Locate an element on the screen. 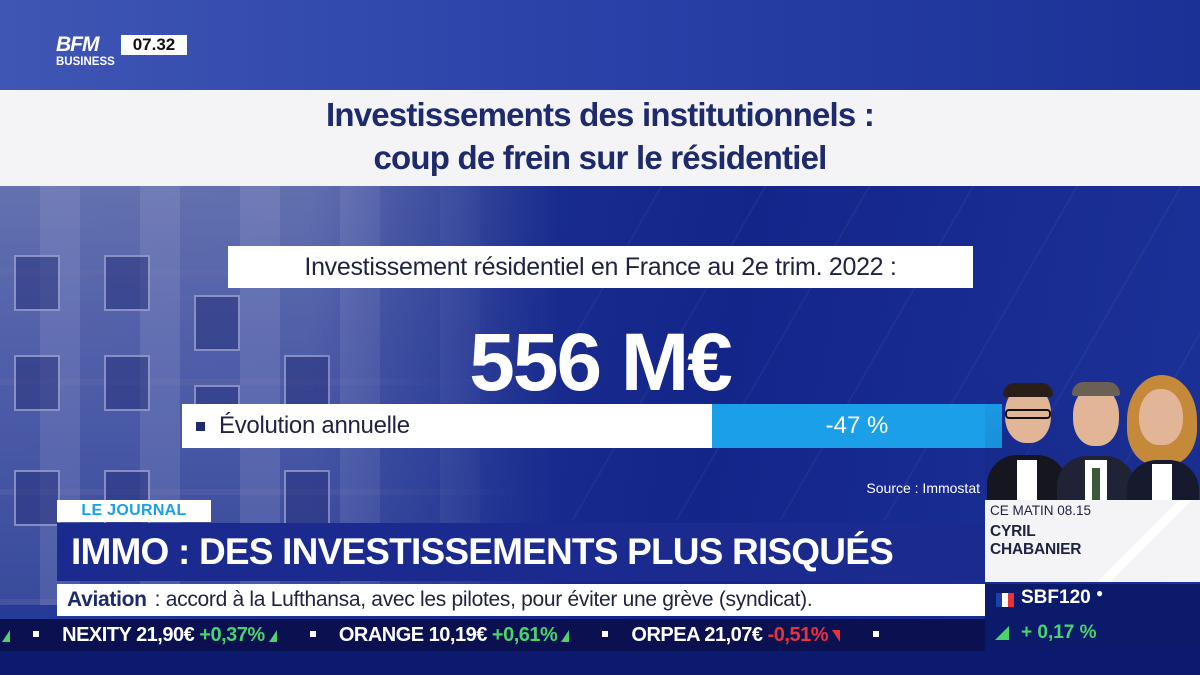 The height and width of the screenshot is (675, 1200). stock-price: 21,90€ is located at coordinates (165, 635).